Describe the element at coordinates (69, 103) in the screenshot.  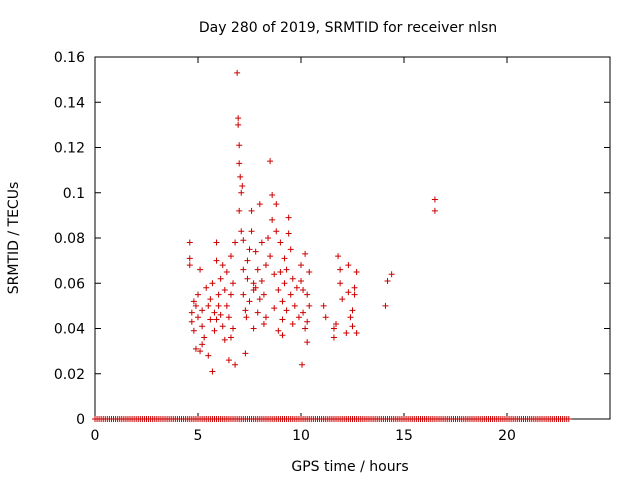
I see `y-tick-label: 0.14` at that location.